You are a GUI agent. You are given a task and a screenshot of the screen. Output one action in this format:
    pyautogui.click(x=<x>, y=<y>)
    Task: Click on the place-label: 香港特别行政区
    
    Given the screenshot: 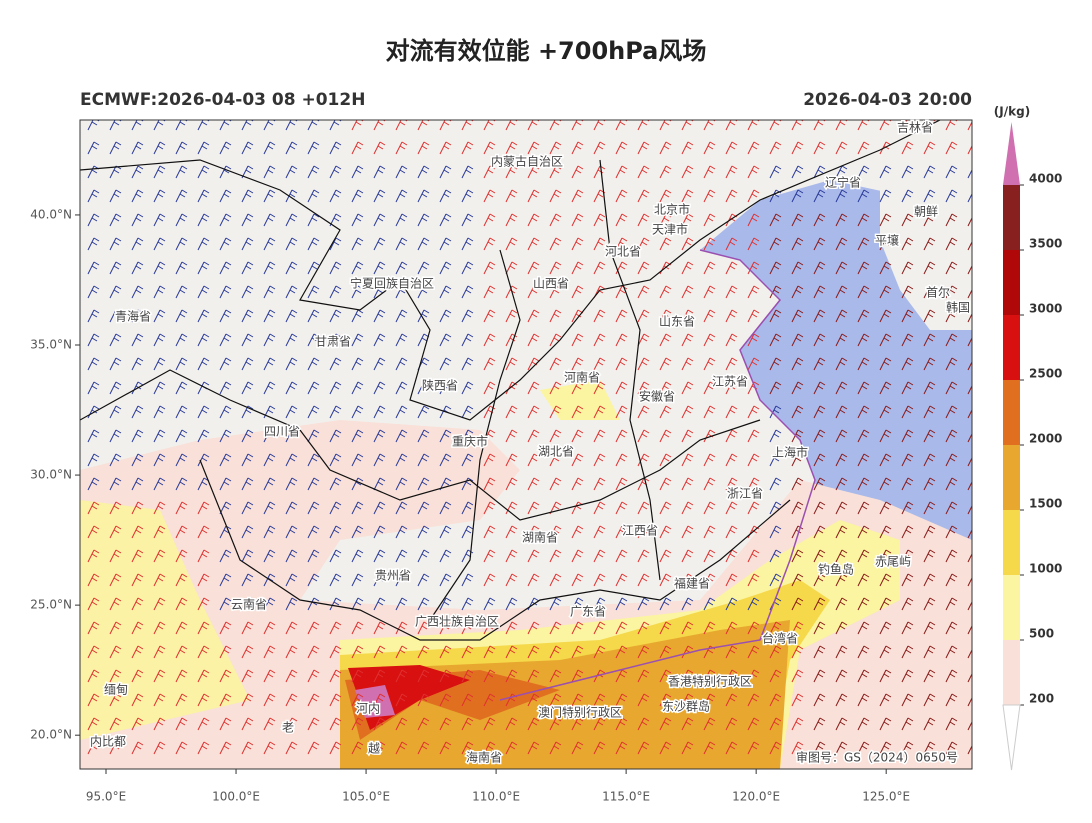 What is the action you would take?
    pyautogui.click(x=710, y=681)
    